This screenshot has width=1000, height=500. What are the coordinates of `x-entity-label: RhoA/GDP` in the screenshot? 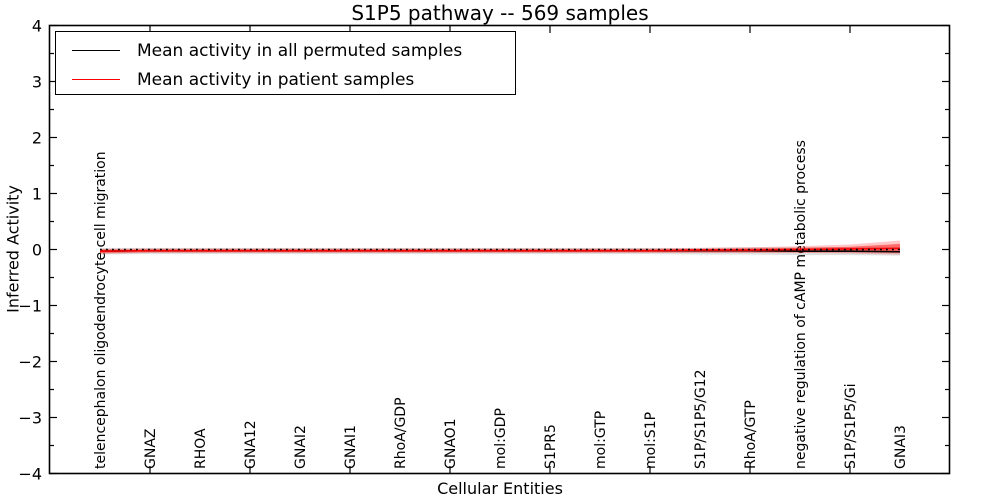 It's located at (401, 433).